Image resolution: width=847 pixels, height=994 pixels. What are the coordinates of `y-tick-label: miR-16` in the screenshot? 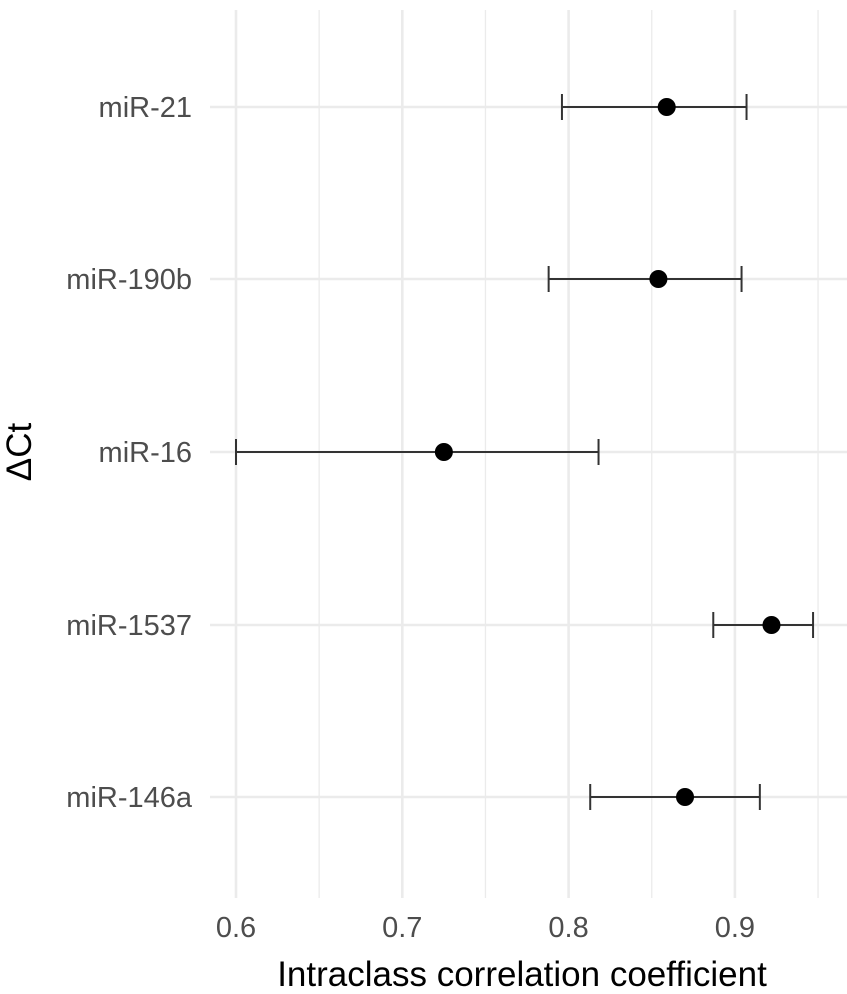 It's located at (145, 453).